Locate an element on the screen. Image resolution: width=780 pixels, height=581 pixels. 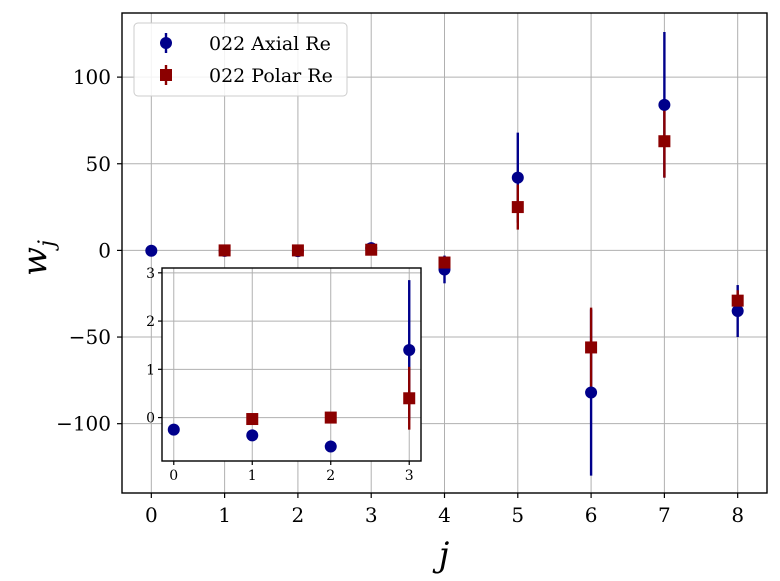
legend-polar-marker is located at coordinates (166, 75).